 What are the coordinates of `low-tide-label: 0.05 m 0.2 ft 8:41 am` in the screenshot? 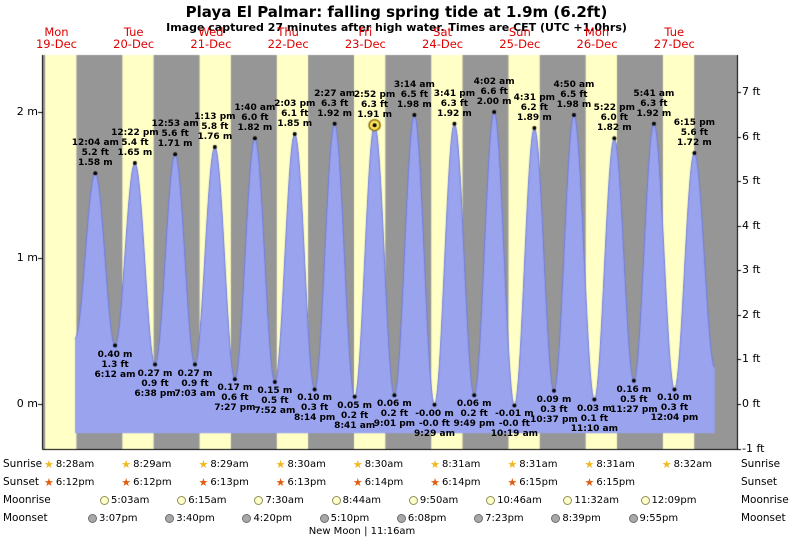 It's located at (355, 415).